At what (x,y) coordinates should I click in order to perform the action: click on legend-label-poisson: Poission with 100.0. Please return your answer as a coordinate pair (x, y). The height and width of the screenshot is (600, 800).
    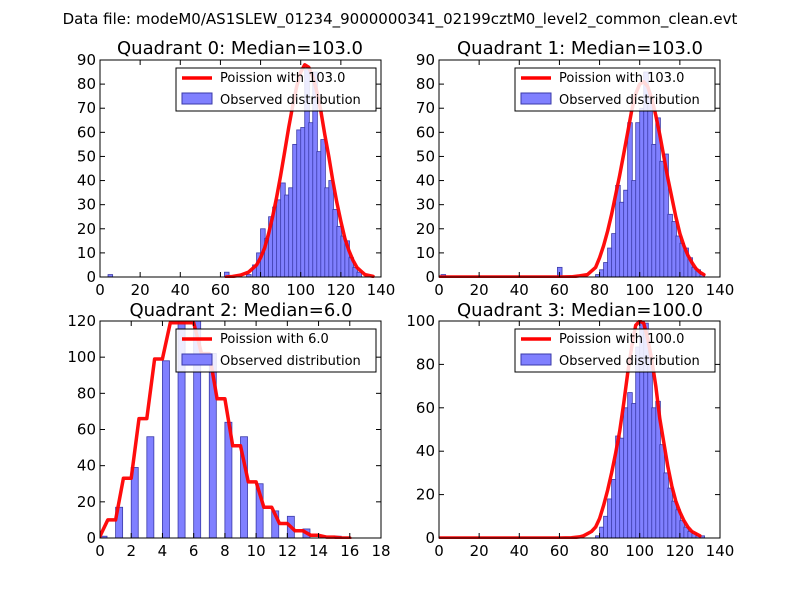
    Looking at the image, I should click on (621, 339).